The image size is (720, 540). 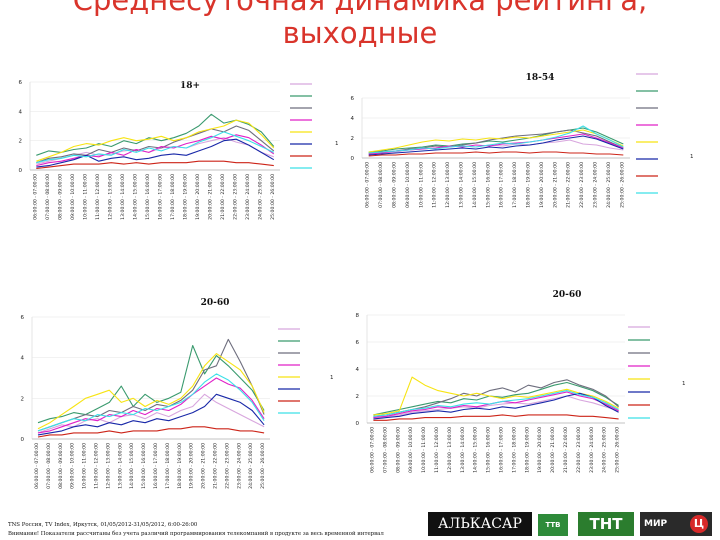 What do you see at coordinates (699, 524) in the screenshot?
I see `mir-badge: Ц` at bounding box center [699, 524].